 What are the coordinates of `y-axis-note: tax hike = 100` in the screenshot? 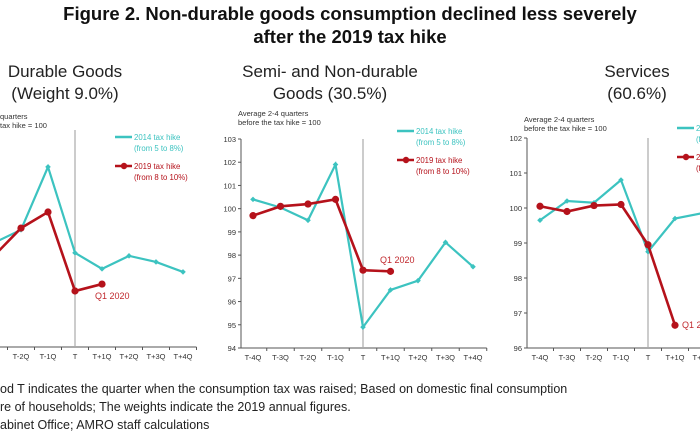 It's located at (23, 125).